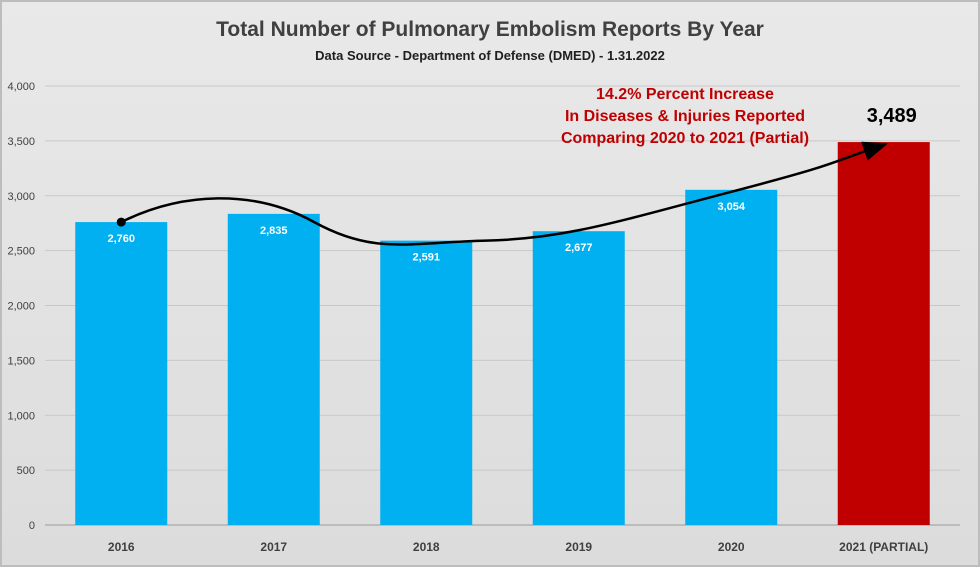  Describe the element at coordinates (21, 416) in the screenshot. I see `y-tick-label: 1,000` at that location.